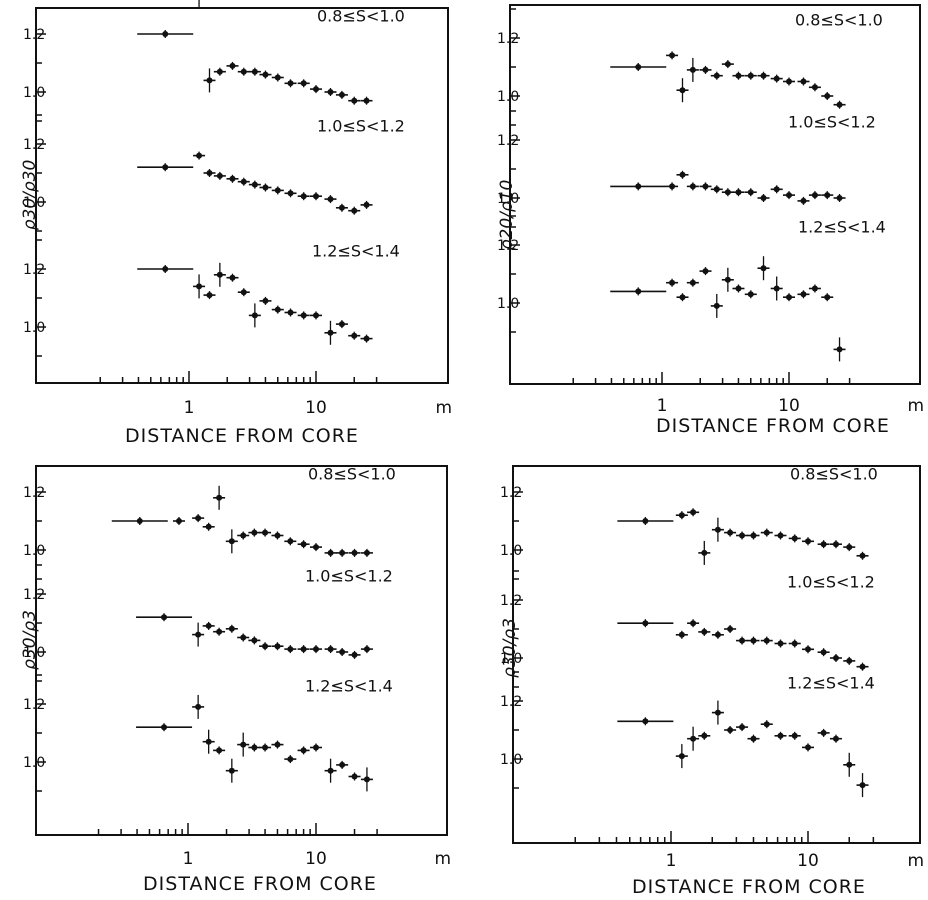 The width and height of the screenshot is (928, 900). What do you see at coordinates (510, 648) in the screenshot?
I see `y-axis-title: ρ30/ρ3` at bounding box center [510, 648].